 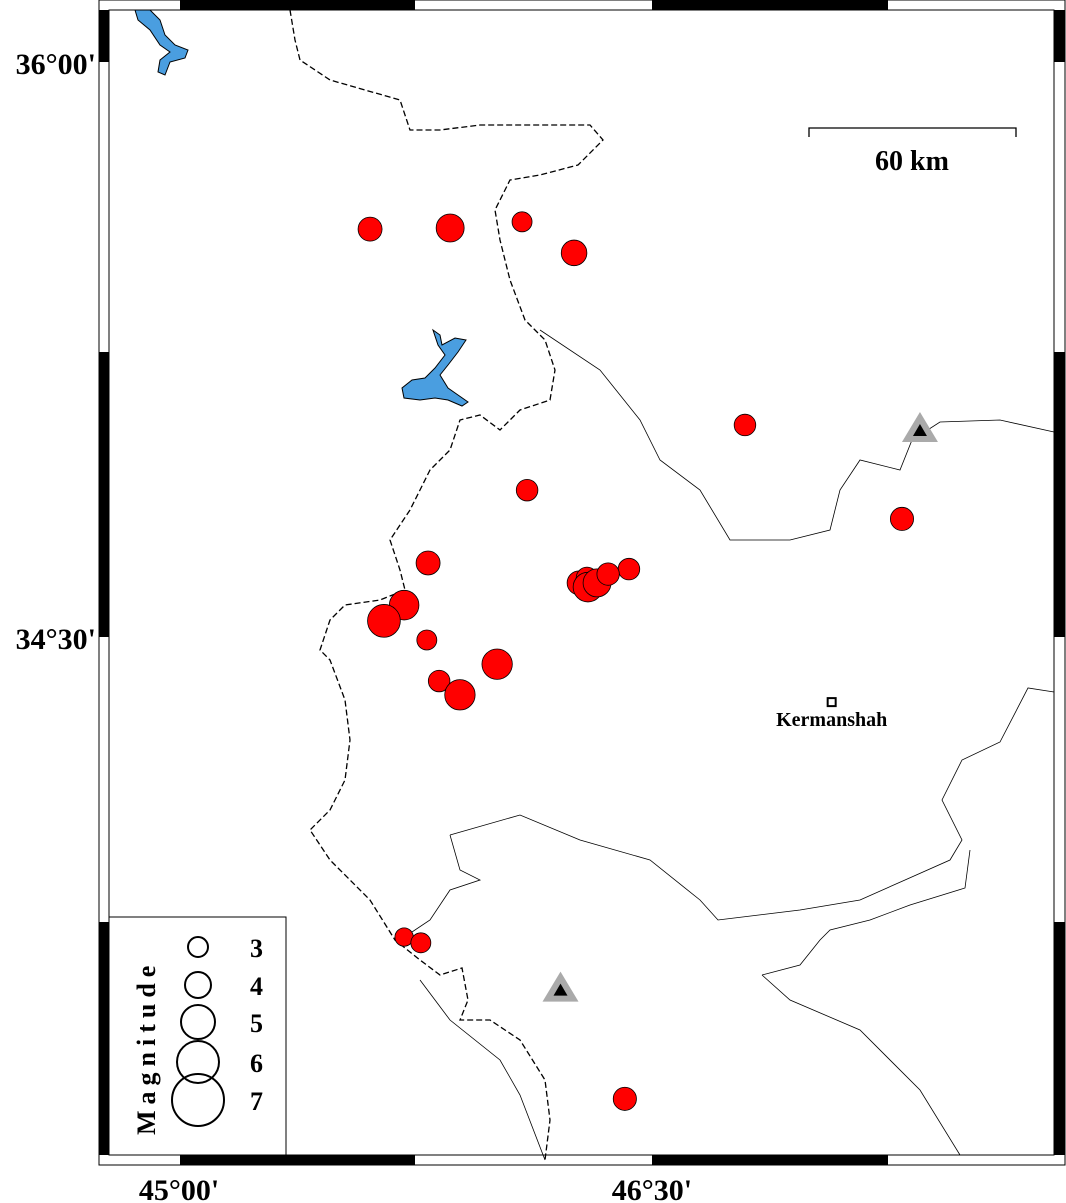 What do you see at coordinates (146, 1047) in the screenshot?
I see `legend-title: Magnitude` at bounding box center [146, 1047].